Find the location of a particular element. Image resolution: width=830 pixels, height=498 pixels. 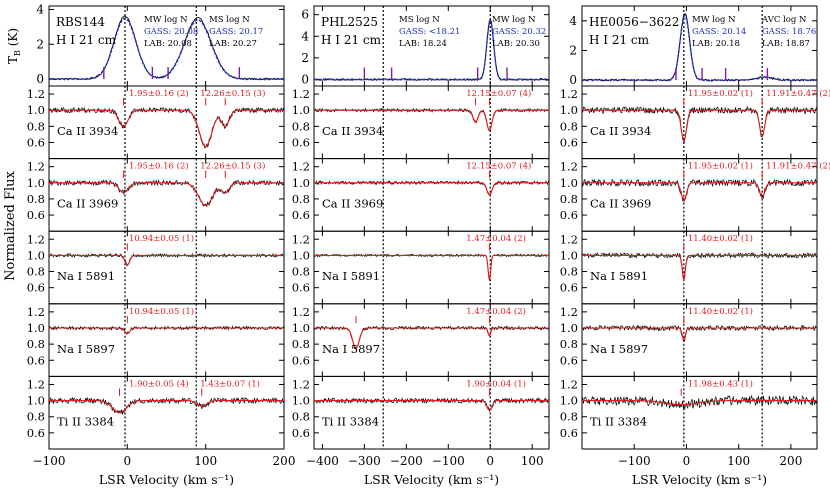

x-tick-label: −200 is located at coordinates (406, 461).